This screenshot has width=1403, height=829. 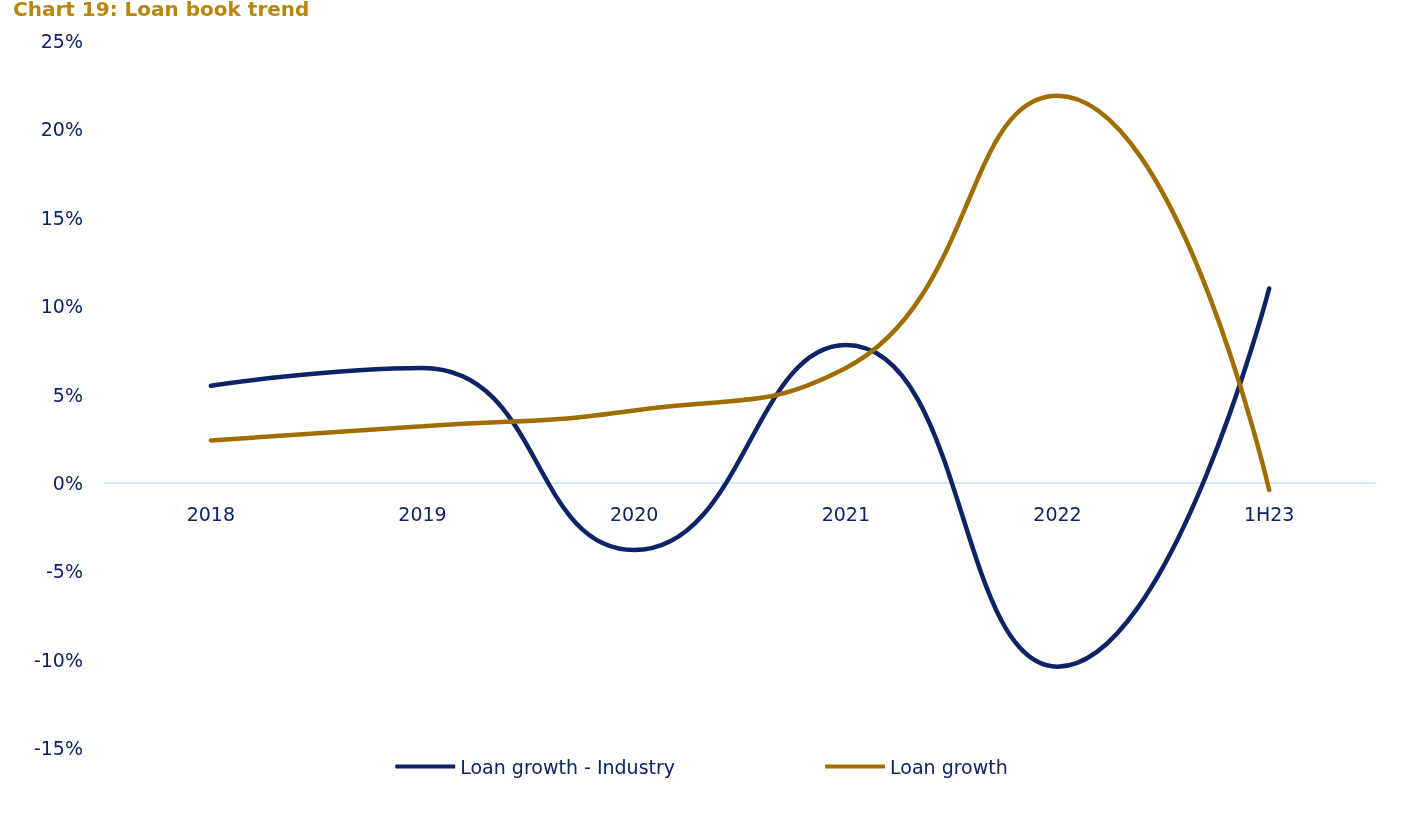 I want to click on x-tick-label: 2019, so click(x=422, y=514).